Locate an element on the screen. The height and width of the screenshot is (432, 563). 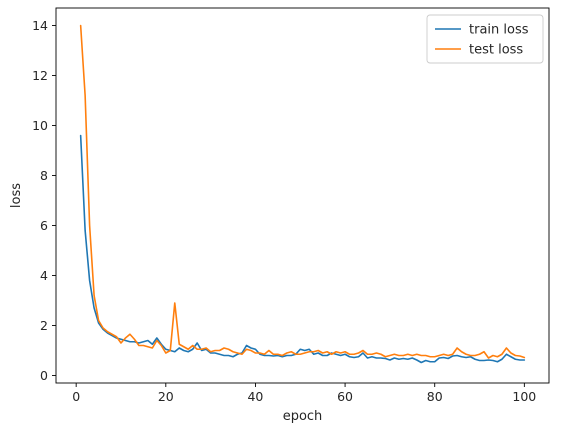
y-tick-label: 2 is located at coordinates (44, 325).